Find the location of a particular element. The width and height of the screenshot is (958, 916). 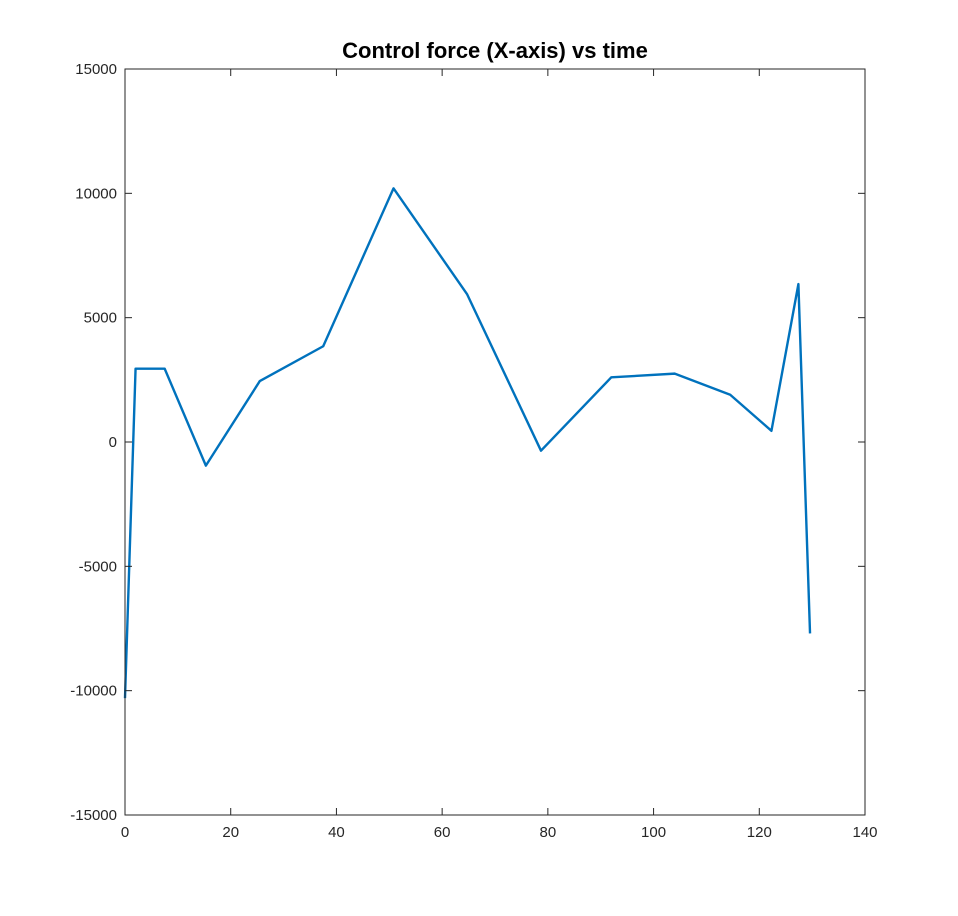

x-tick-label: 0 is located at coordinates (125, 832).